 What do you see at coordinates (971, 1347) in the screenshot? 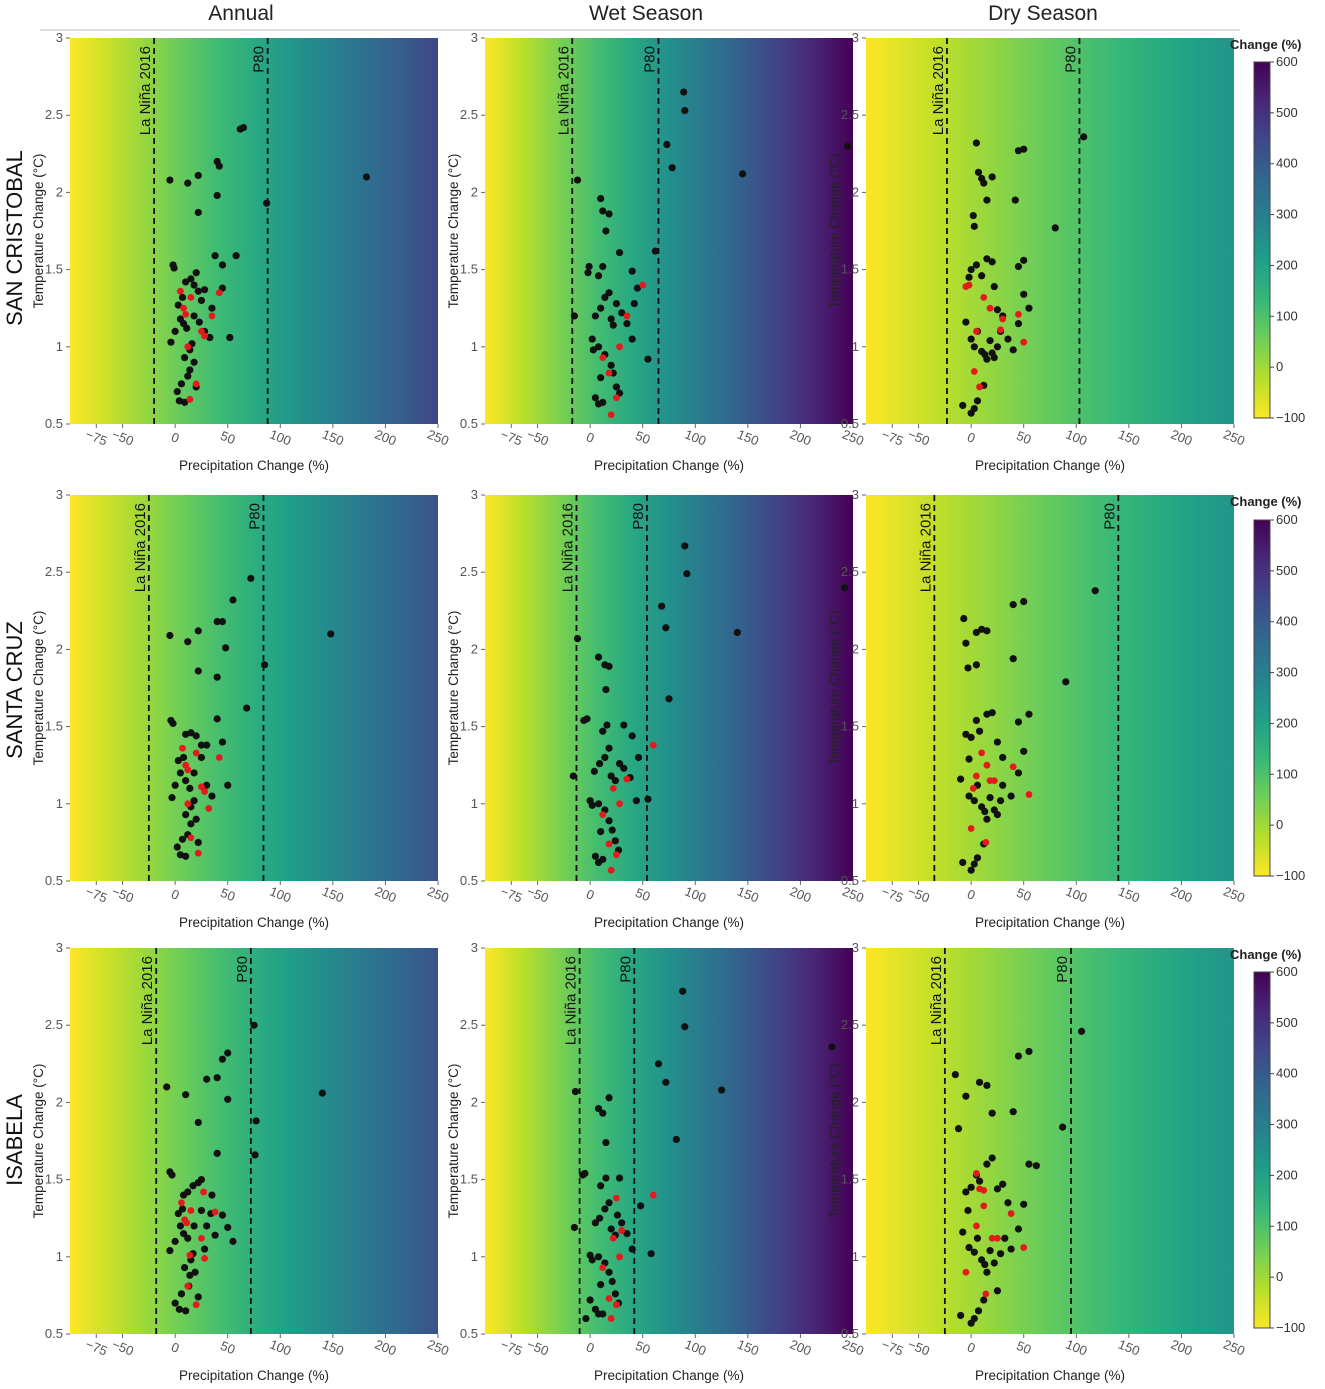
I see `x-tick-label: 0` at bounding box center [971, 1347].